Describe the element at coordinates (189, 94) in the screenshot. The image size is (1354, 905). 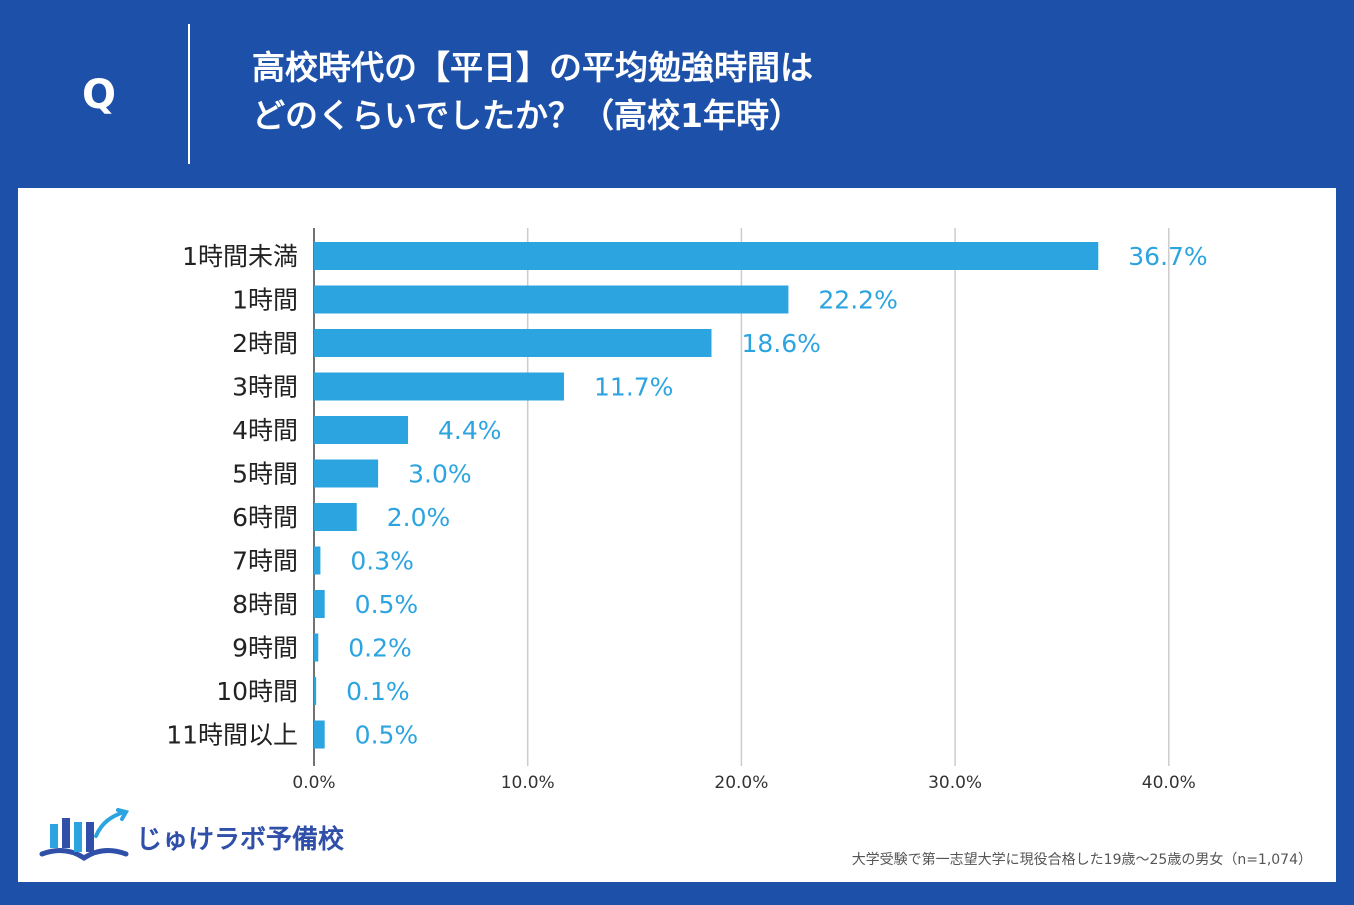
I see `header-divider` at that location.